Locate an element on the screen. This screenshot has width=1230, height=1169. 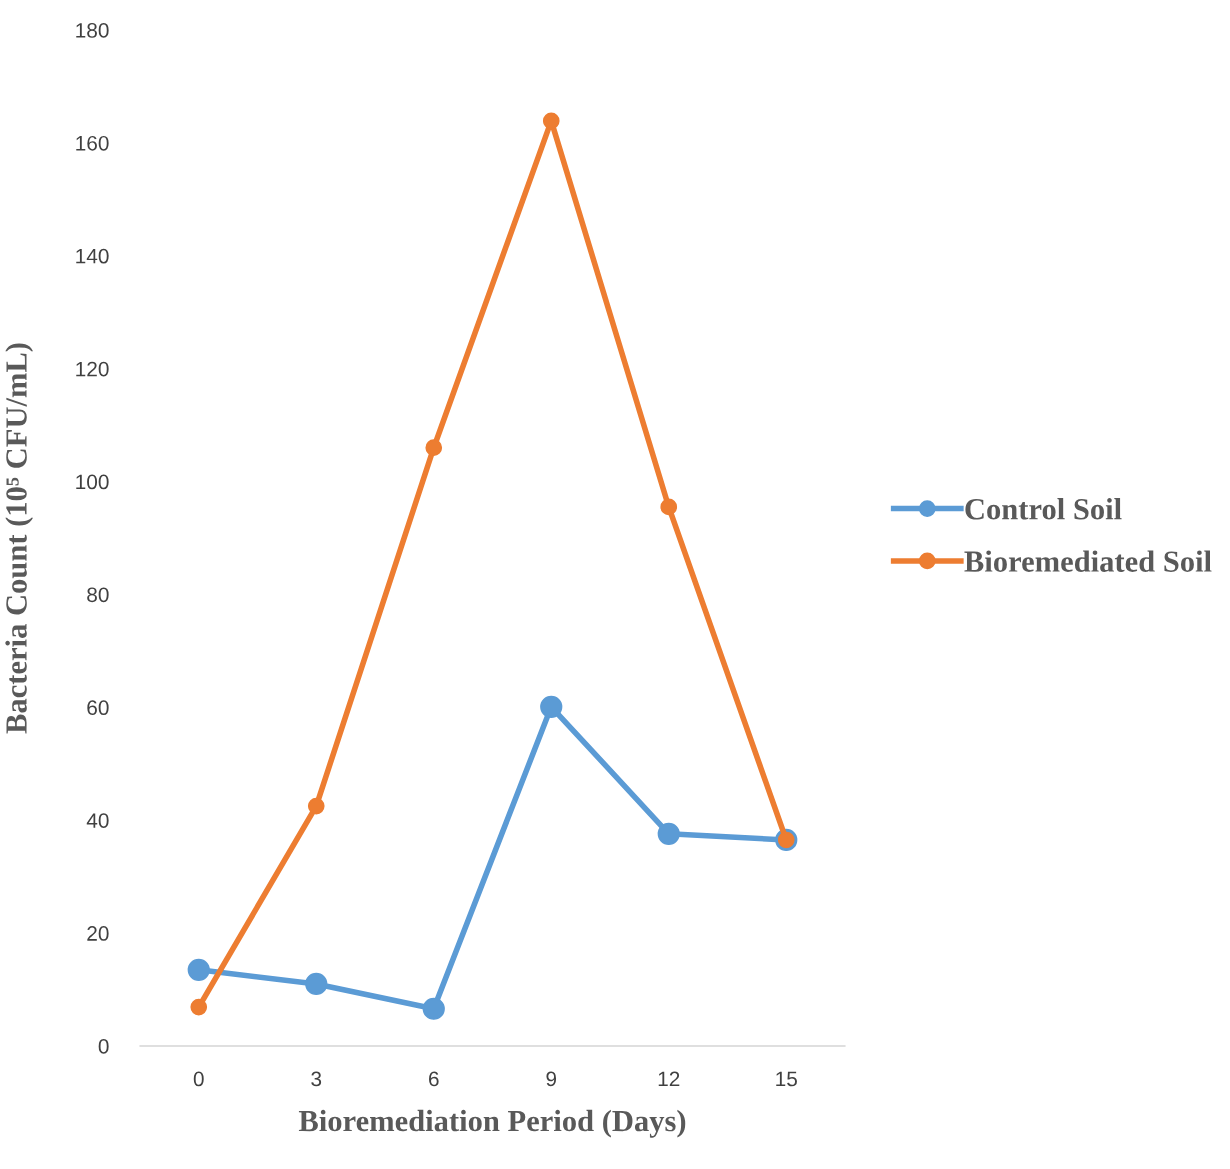
y-tick-label: 180 is located at coordinates (92, 30).